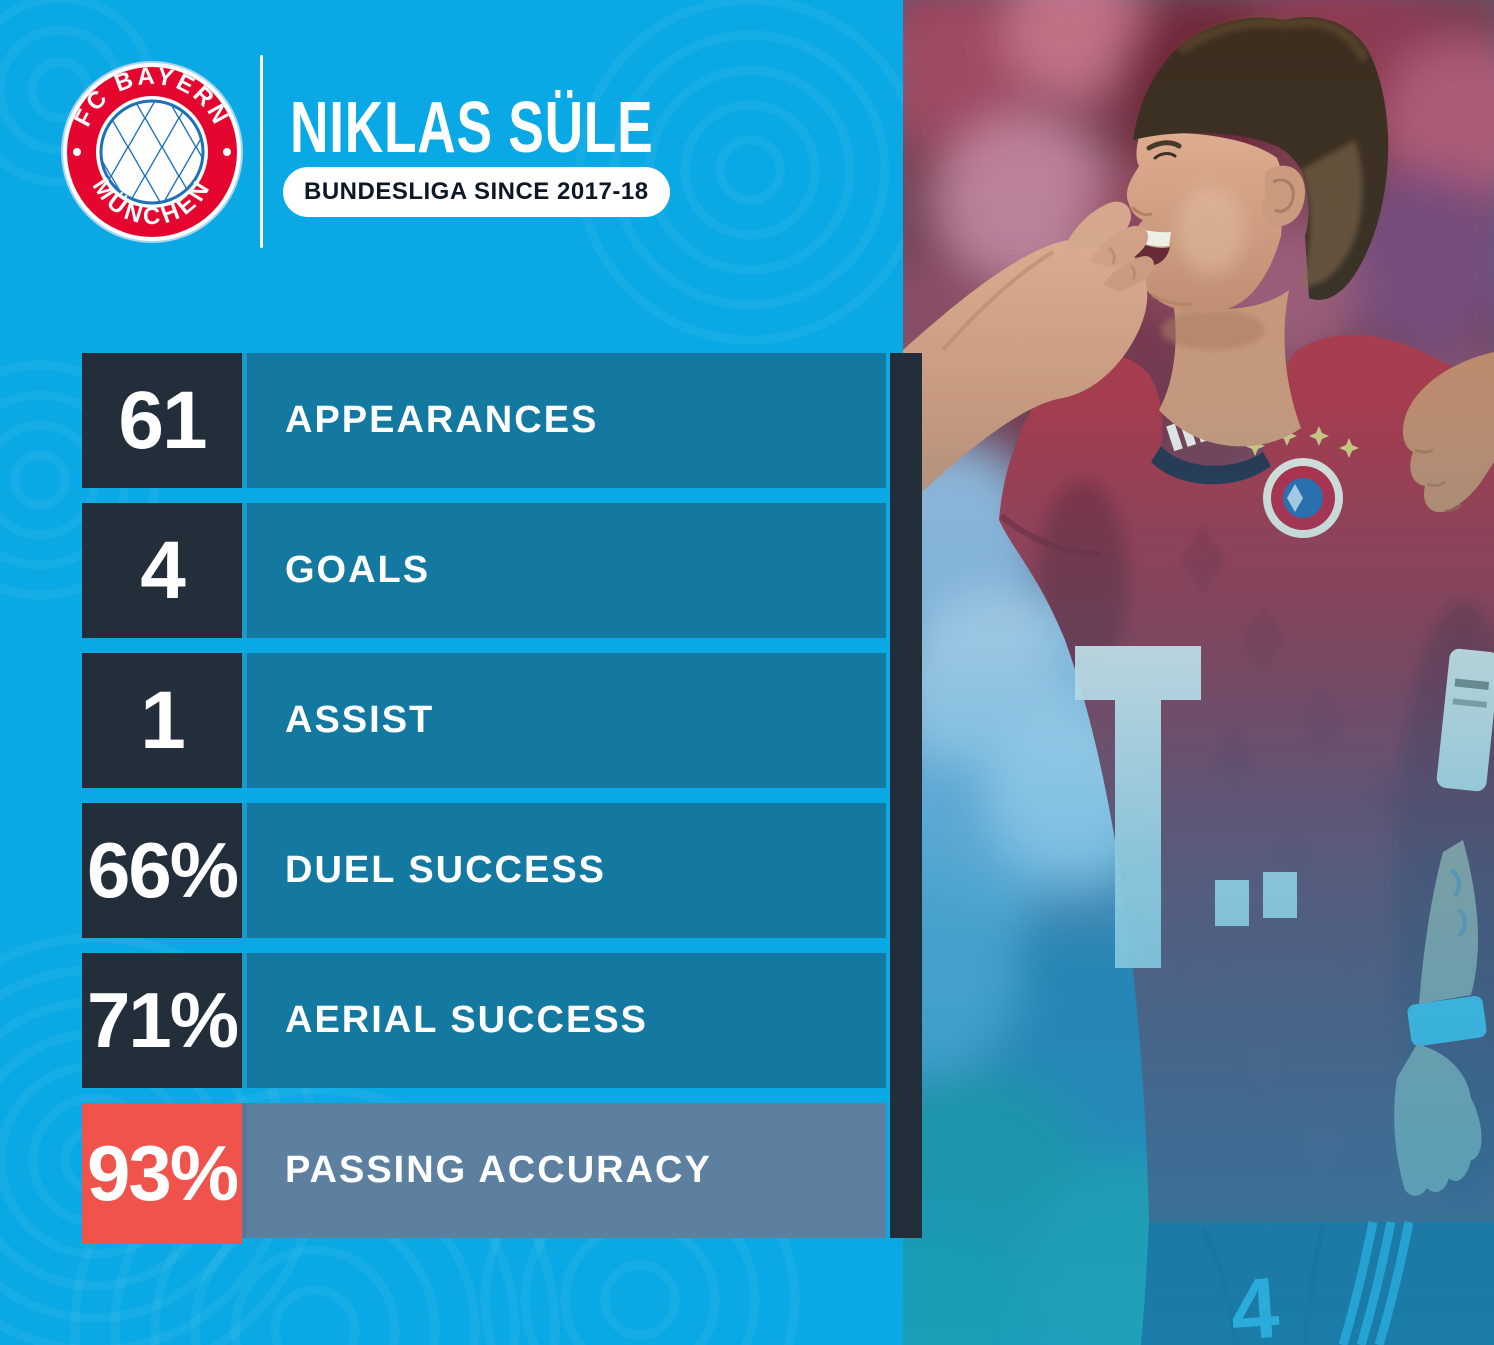  I want to click on stat-label: PASSING ACCURACY, so click(566, 1170).